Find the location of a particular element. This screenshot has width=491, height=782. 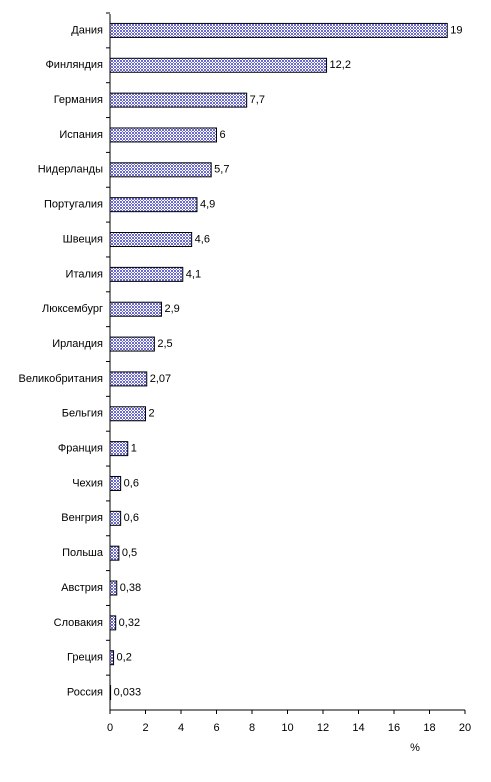

value-label: 4,6 is located at coordinates (202, 239).